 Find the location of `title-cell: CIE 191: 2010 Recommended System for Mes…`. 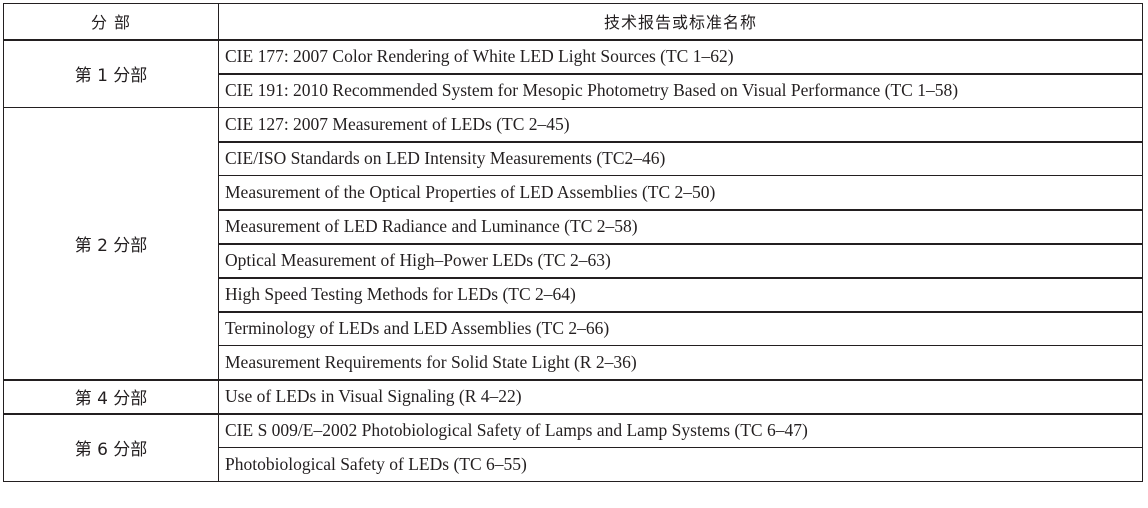

title-cell: CIE 191: 2010 Recommended System for Mes… is located at coordinates (680, 90).